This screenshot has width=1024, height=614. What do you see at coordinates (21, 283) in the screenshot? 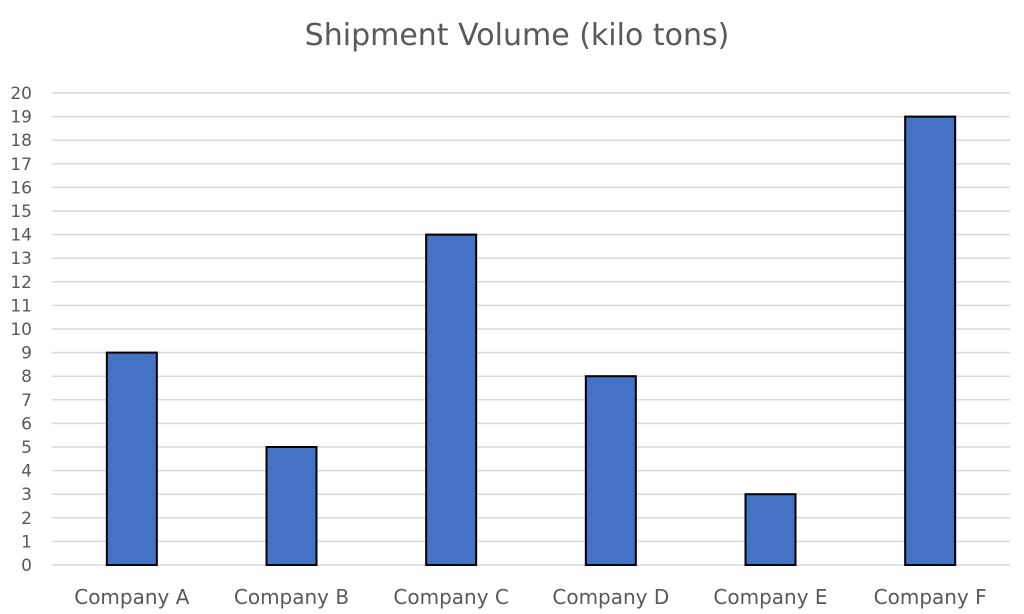
I see `y-tick-label: 12` at bounding box center [21, 283].